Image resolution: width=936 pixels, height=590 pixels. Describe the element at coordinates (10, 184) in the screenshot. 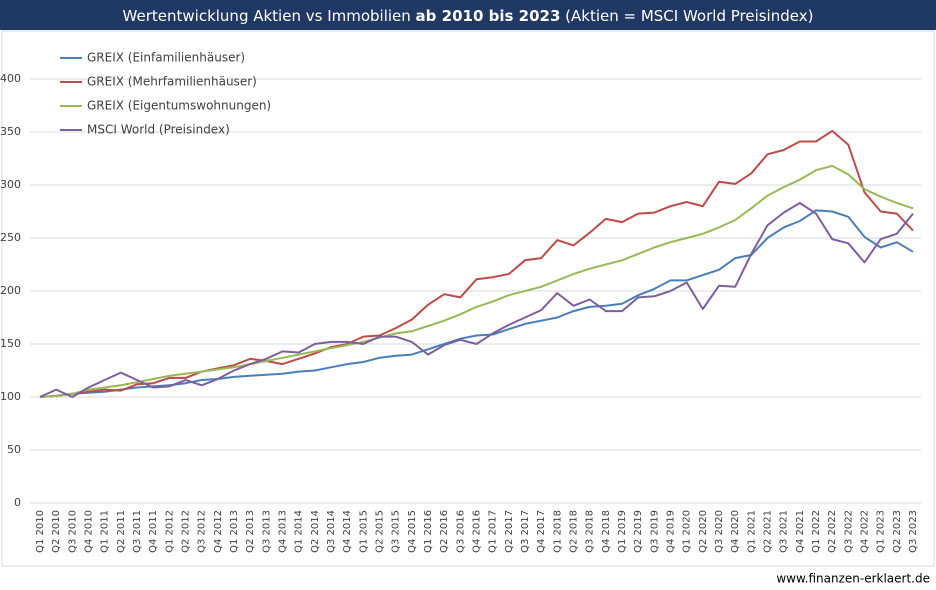

I see `y-tick-label: 300` at that location.